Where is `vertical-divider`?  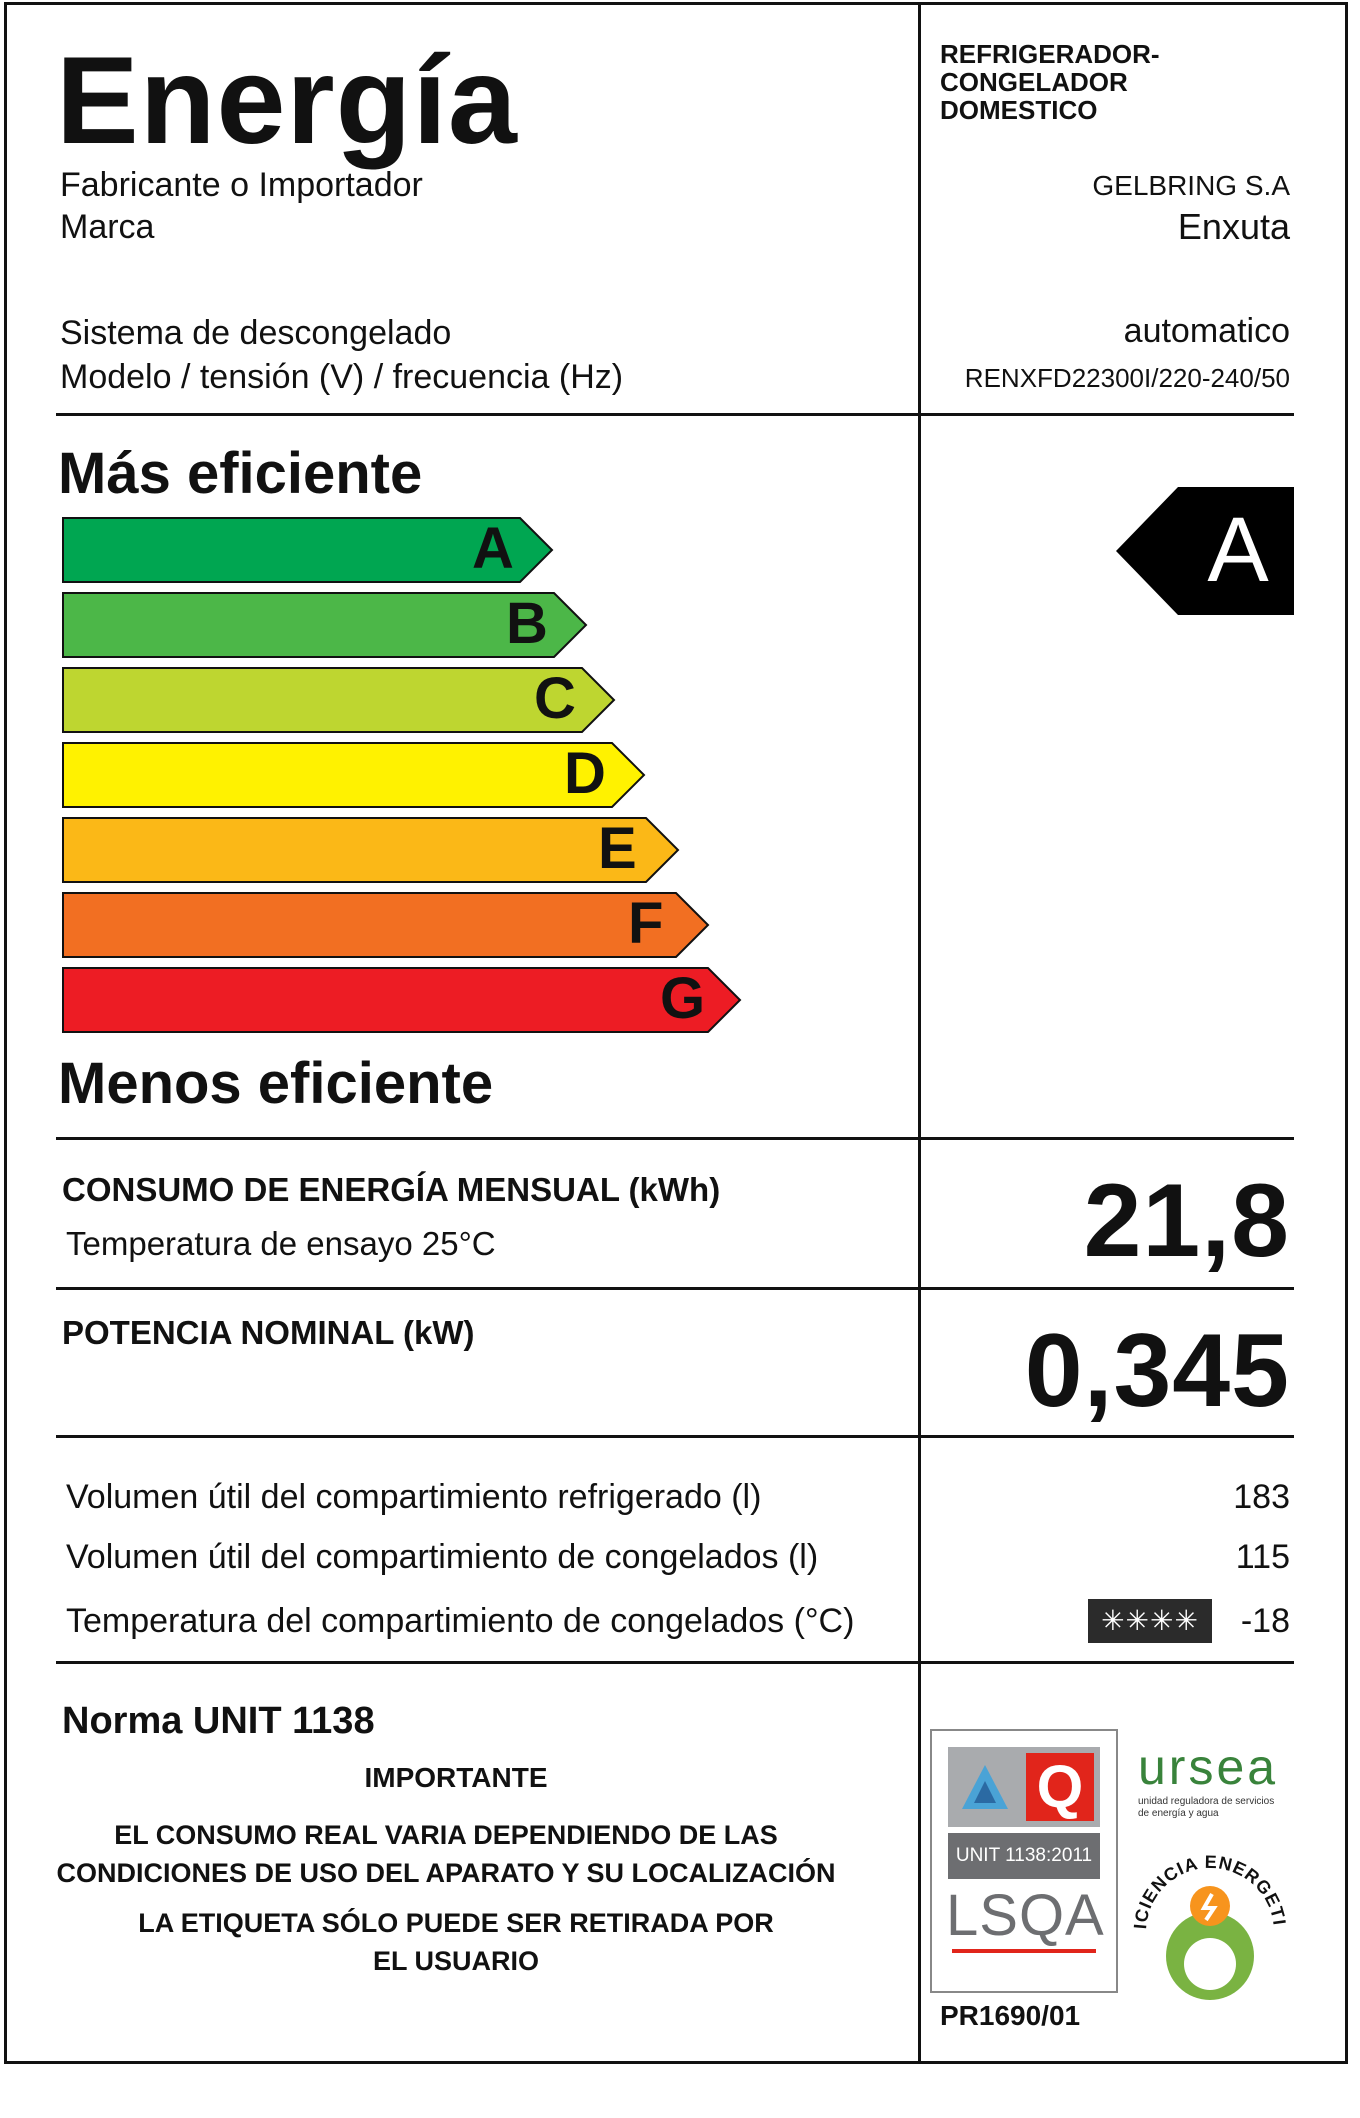 vertical-divider is located at coordinates (919, 1033).